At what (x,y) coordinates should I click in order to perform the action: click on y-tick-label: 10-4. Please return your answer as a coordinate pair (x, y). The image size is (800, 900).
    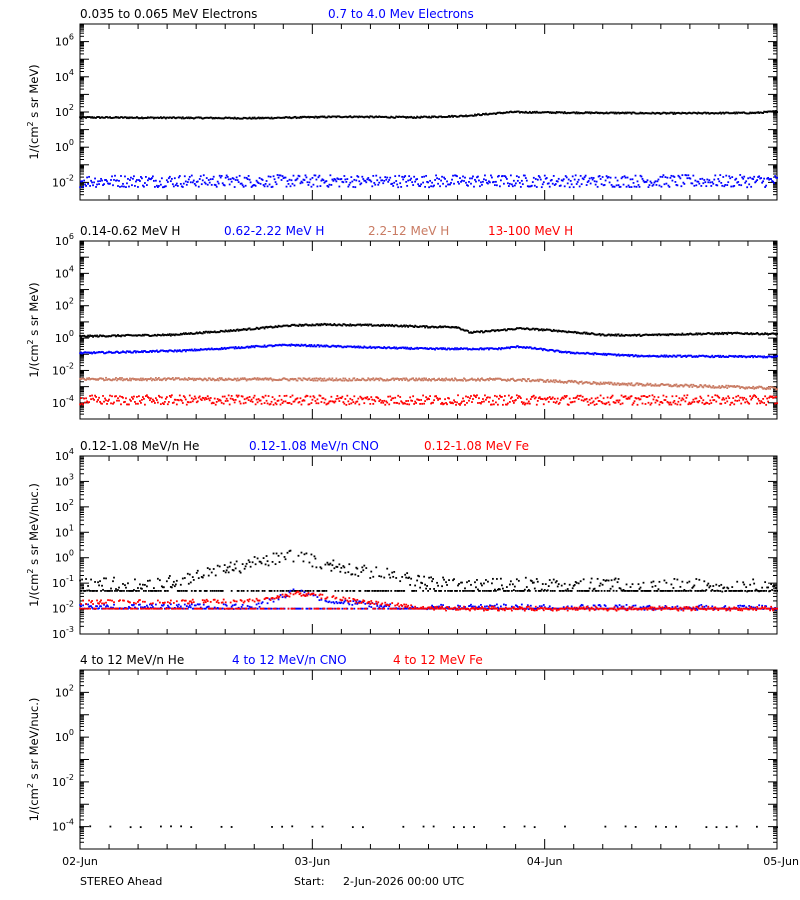
    Looking at the image, I should click on (63, 402).